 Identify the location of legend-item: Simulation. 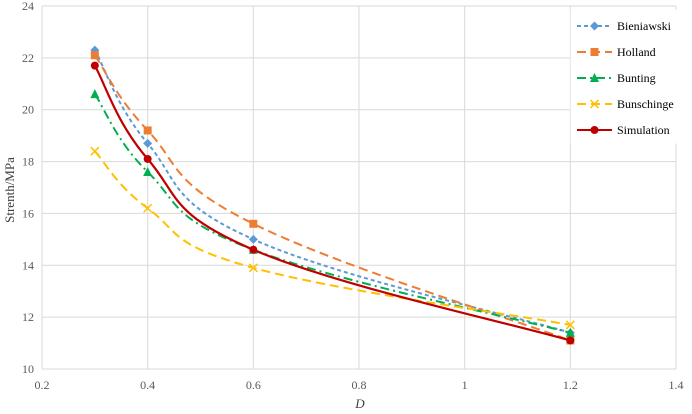
(623, 130).